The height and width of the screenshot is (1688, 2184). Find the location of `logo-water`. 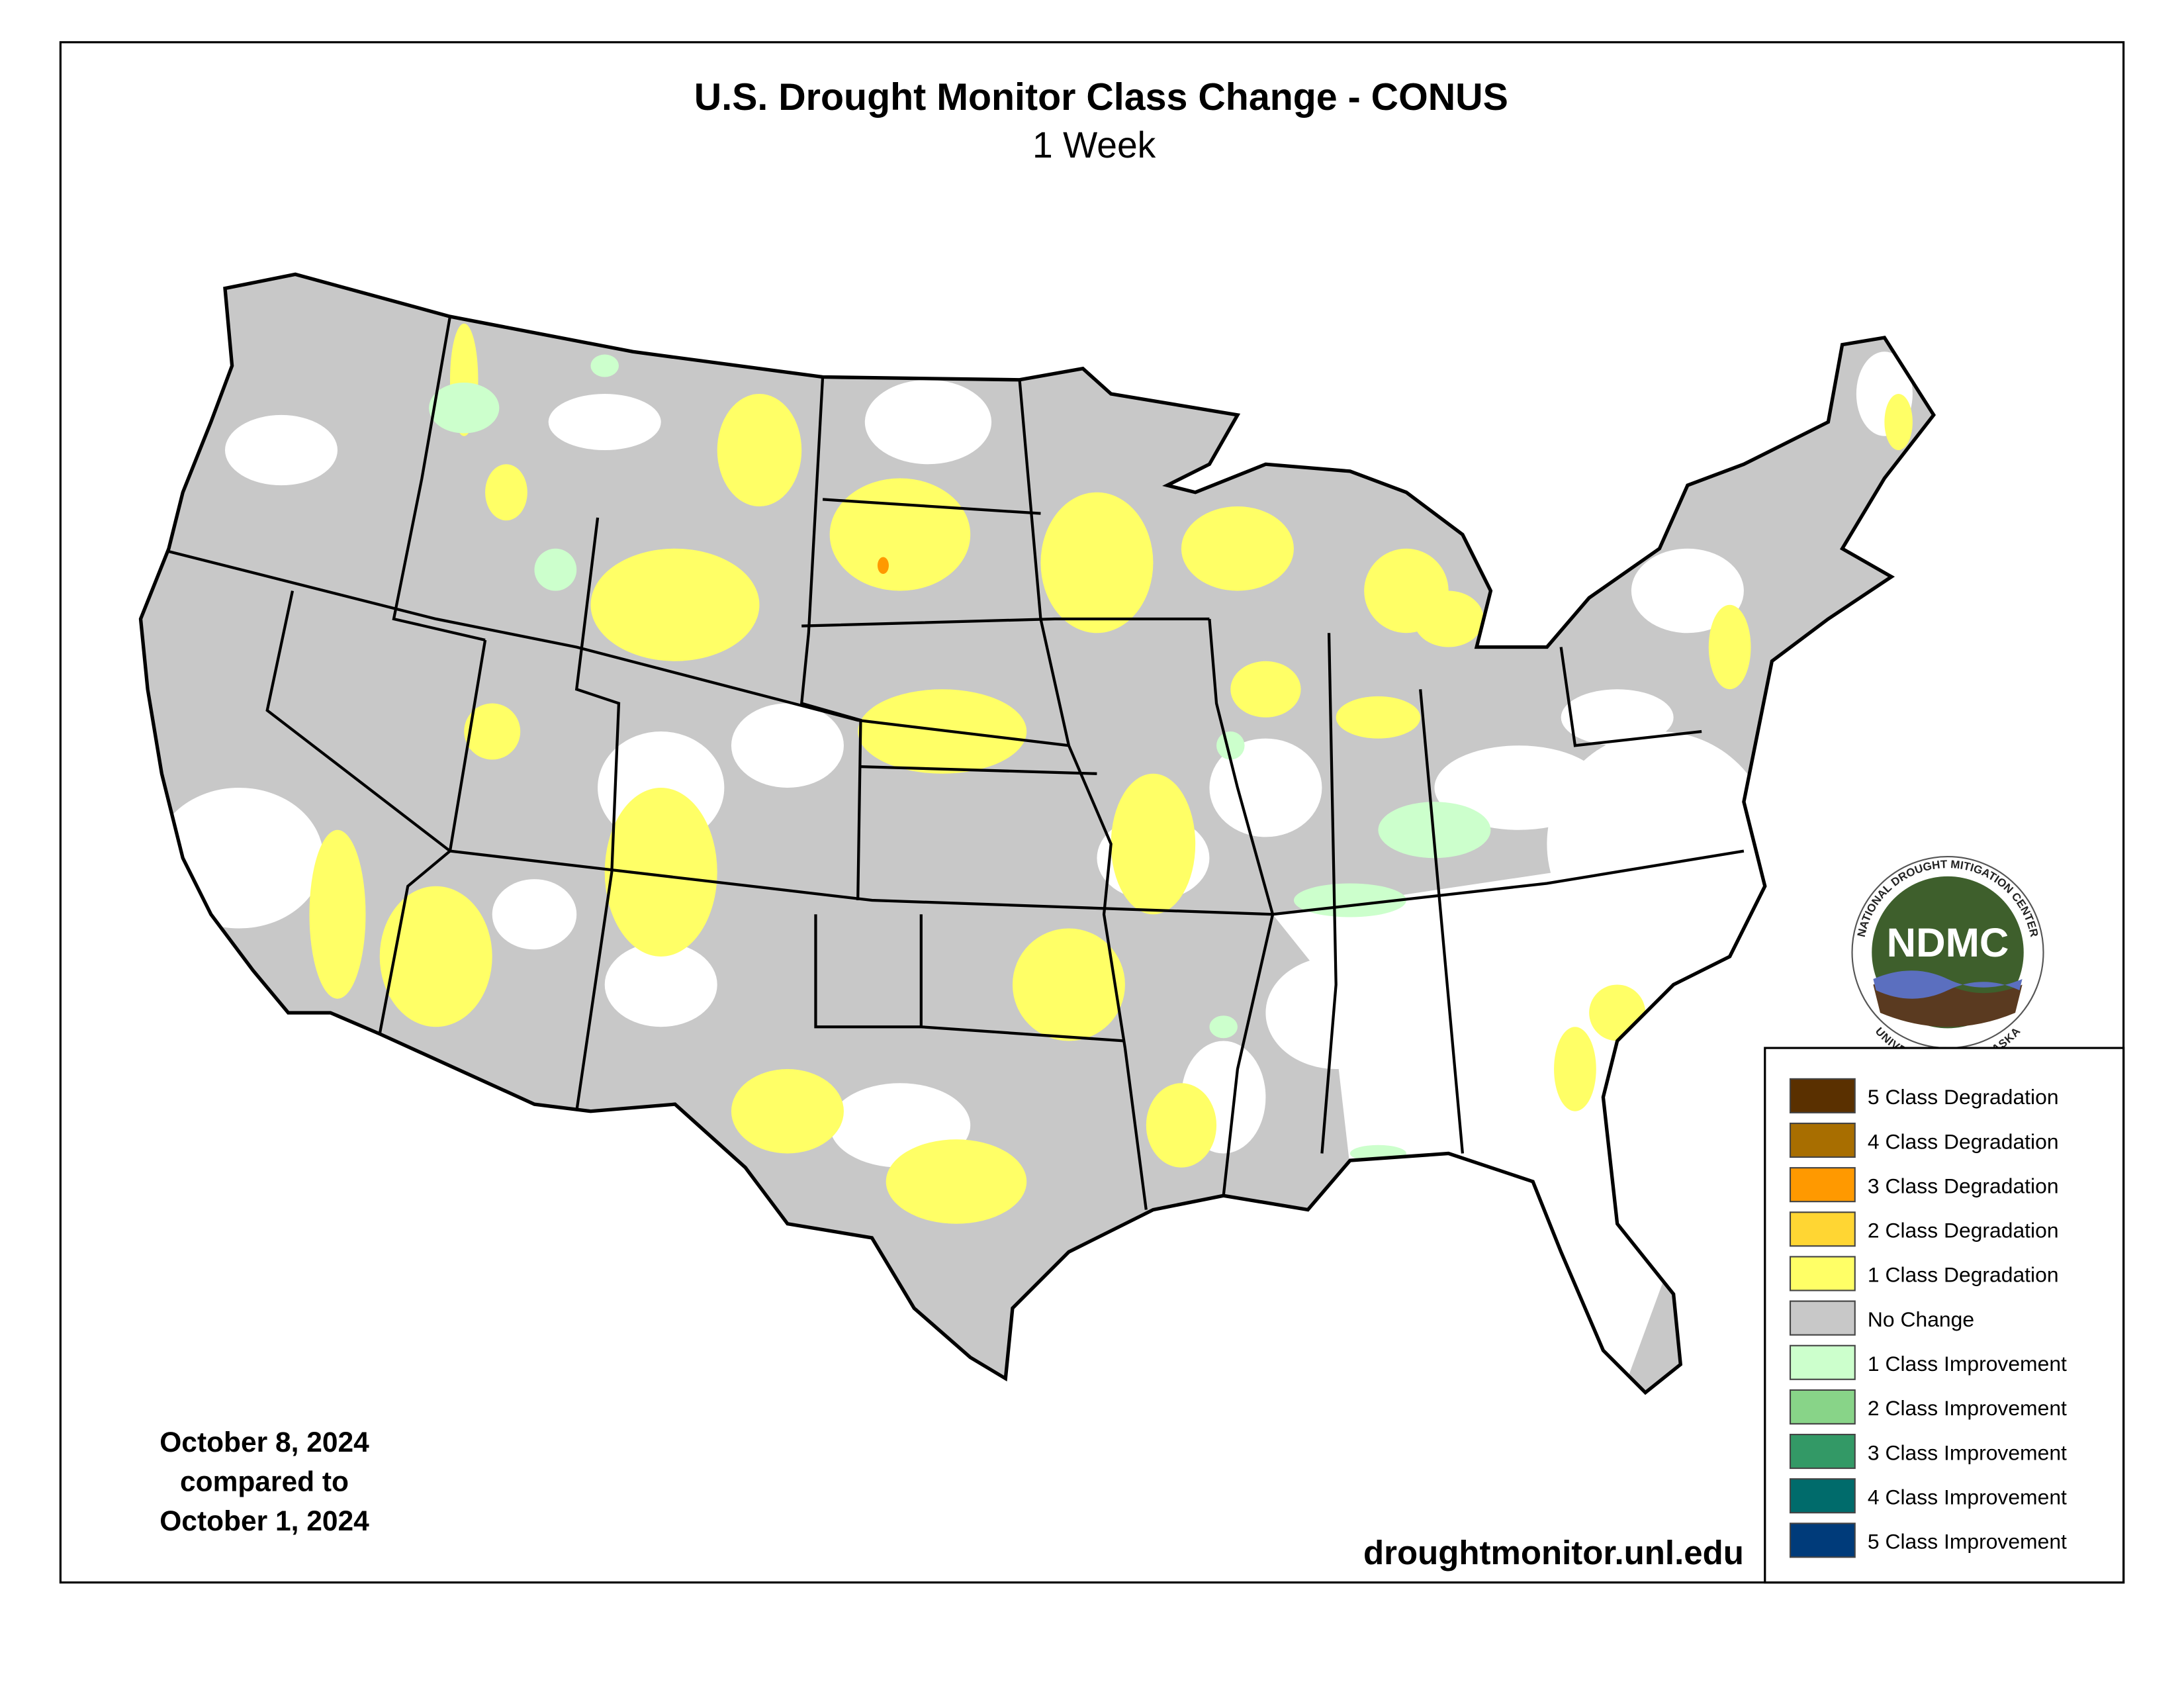

logo-water is located at coordinates (1948, 984).